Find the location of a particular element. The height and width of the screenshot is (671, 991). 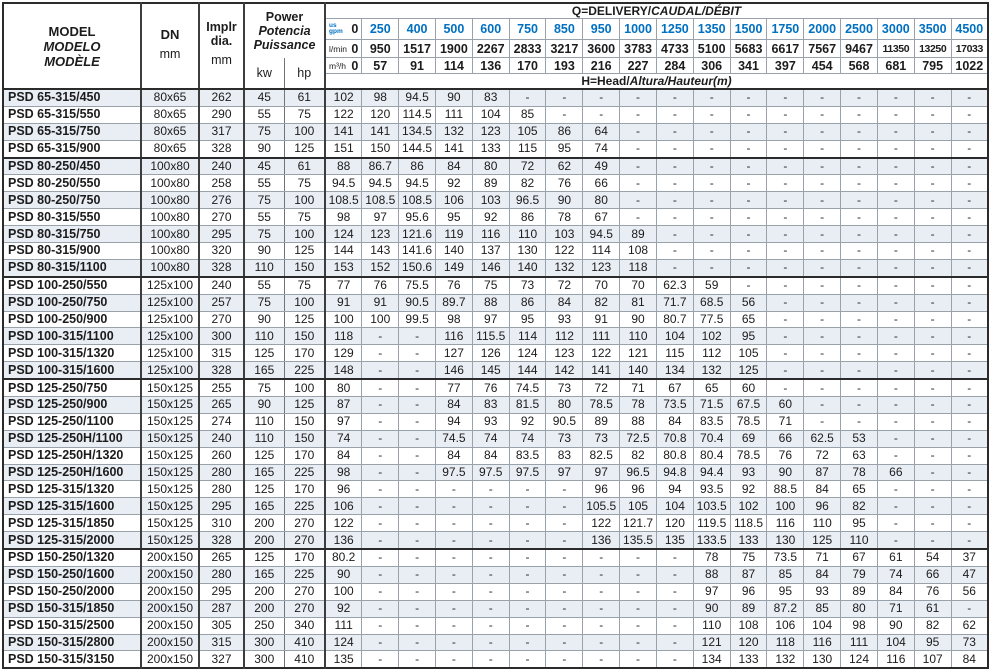

kw-cell: 200 is located at coordinates (264, 523).